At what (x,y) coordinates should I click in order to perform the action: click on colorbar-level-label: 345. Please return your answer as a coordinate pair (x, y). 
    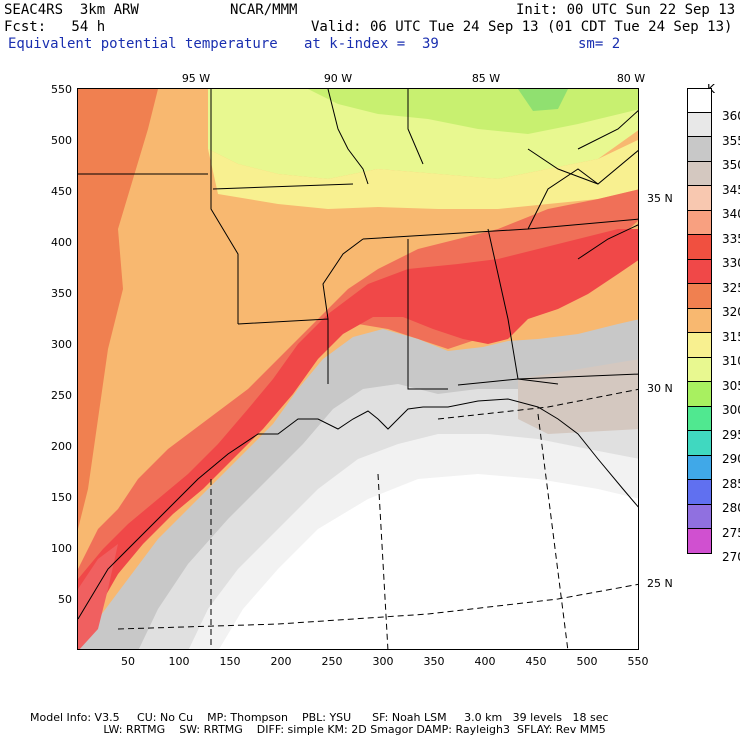
    Looking at the image, I should click on (731, 189).